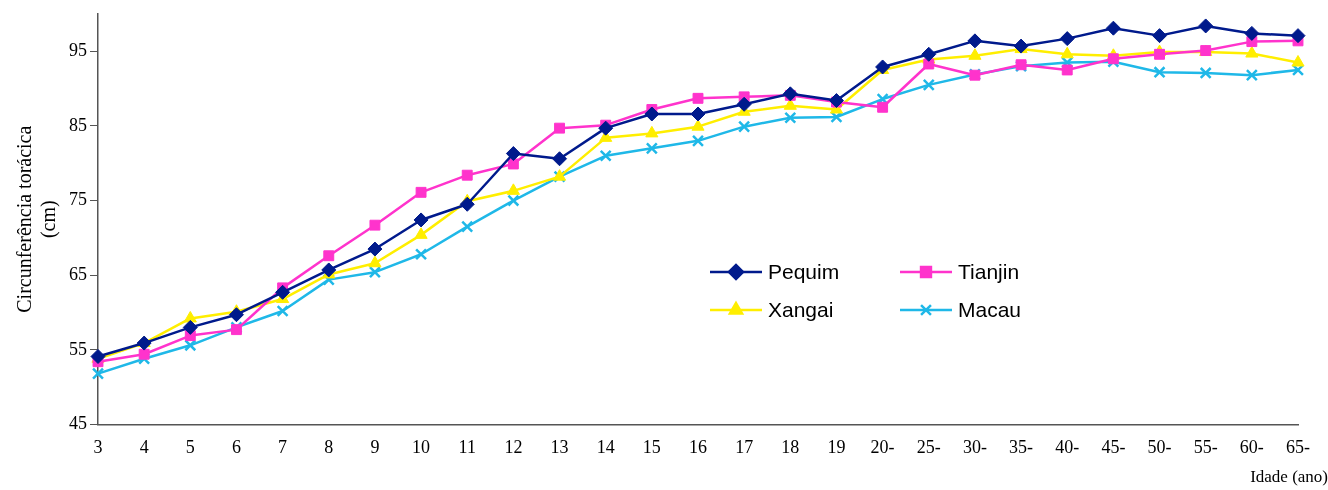 This screenshot has height=490, width=1328. What do you see at coordinates (375, 446) in the screenshot?
I see `x-tick-label: 9` at bounding box center [375, 446].